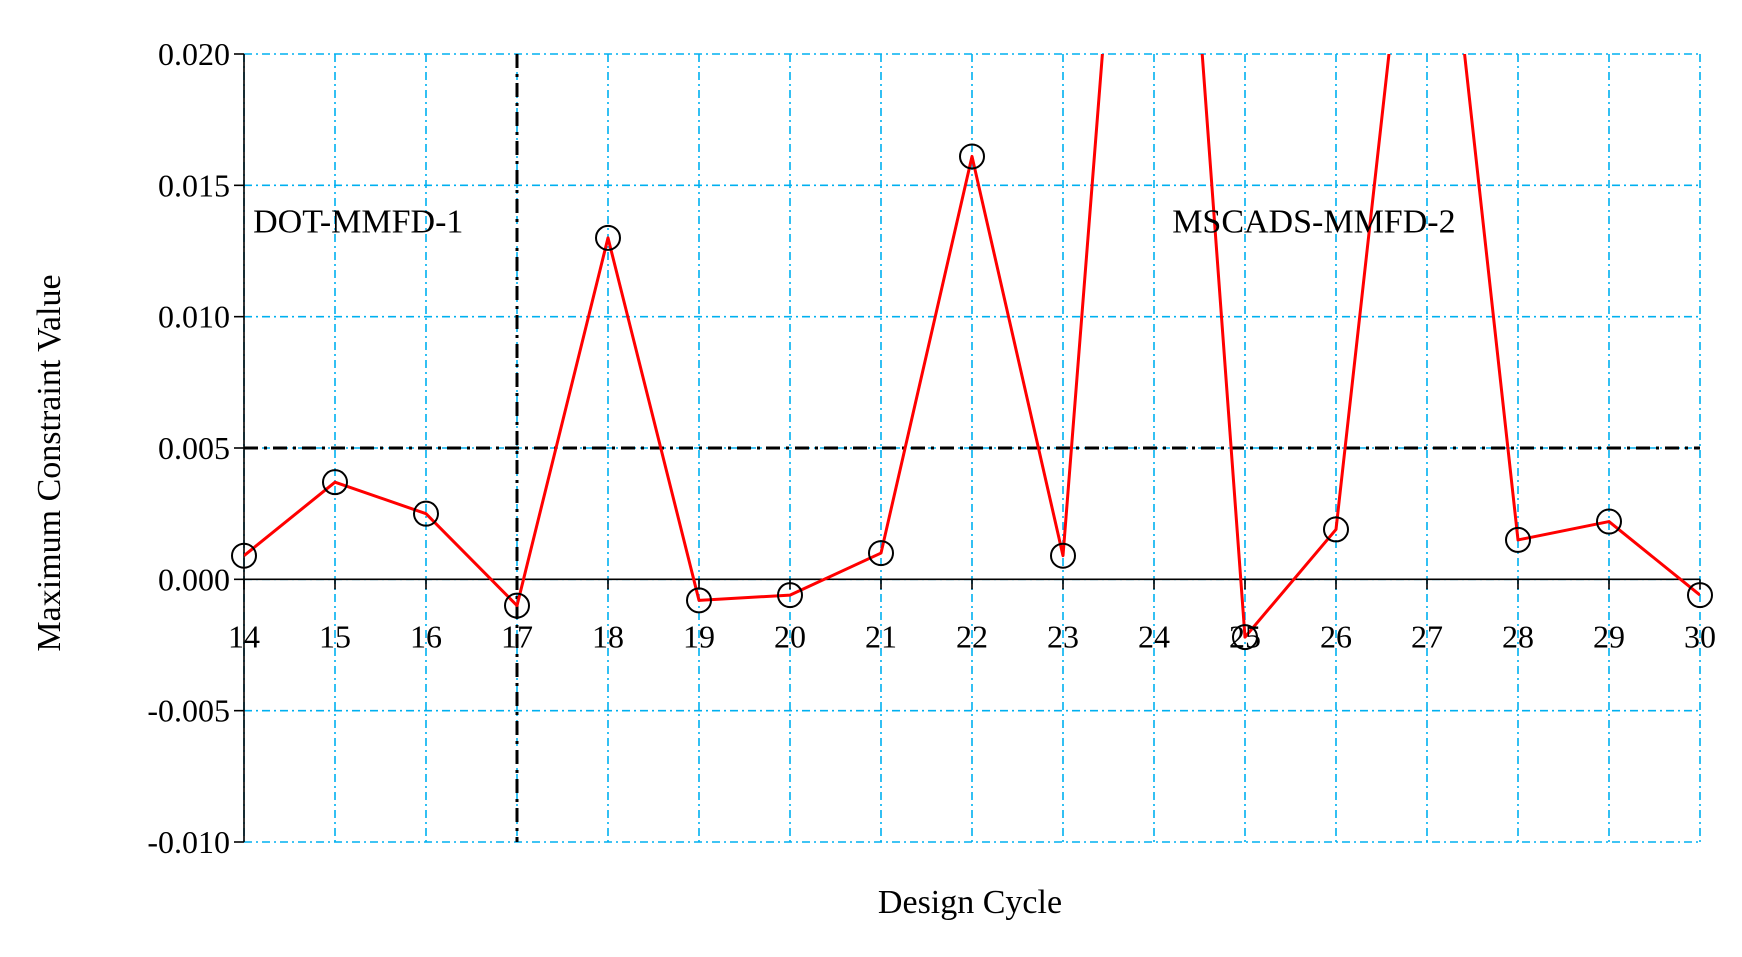  Describe the element at coordinates (426, 636) in the screenshot. I see `x-tick-label: 16` at that location.